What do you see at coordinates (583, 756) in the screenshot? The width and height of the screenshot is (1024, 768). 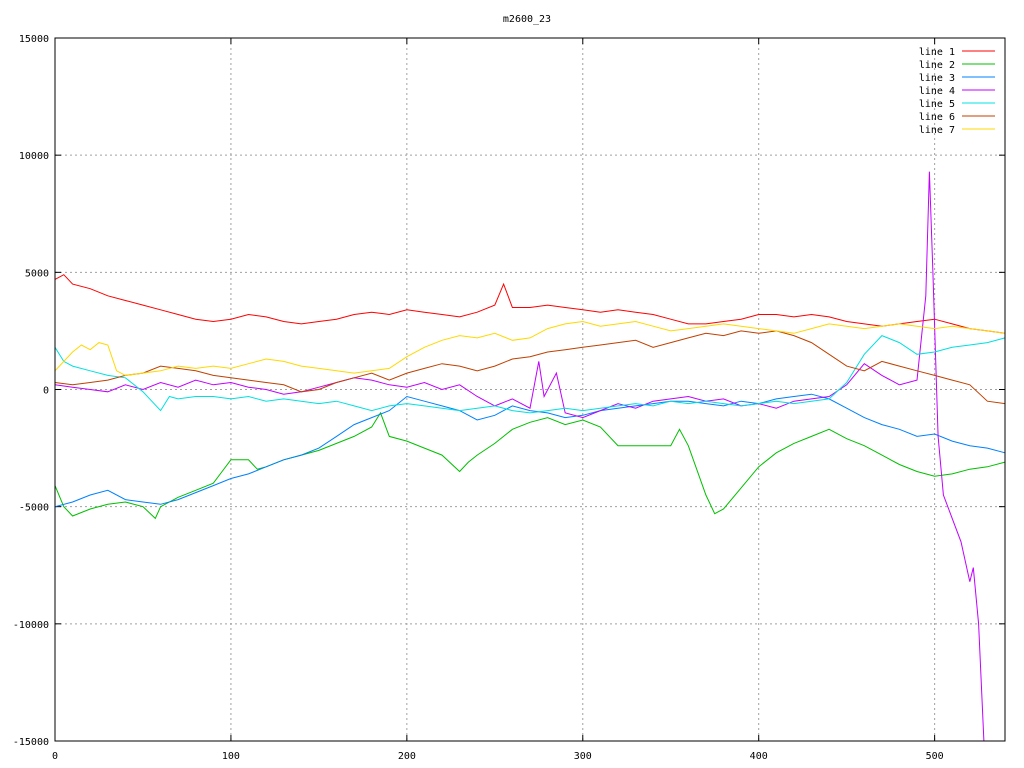 I see `x-tick-label: 300` at bounding box center [583, 756].